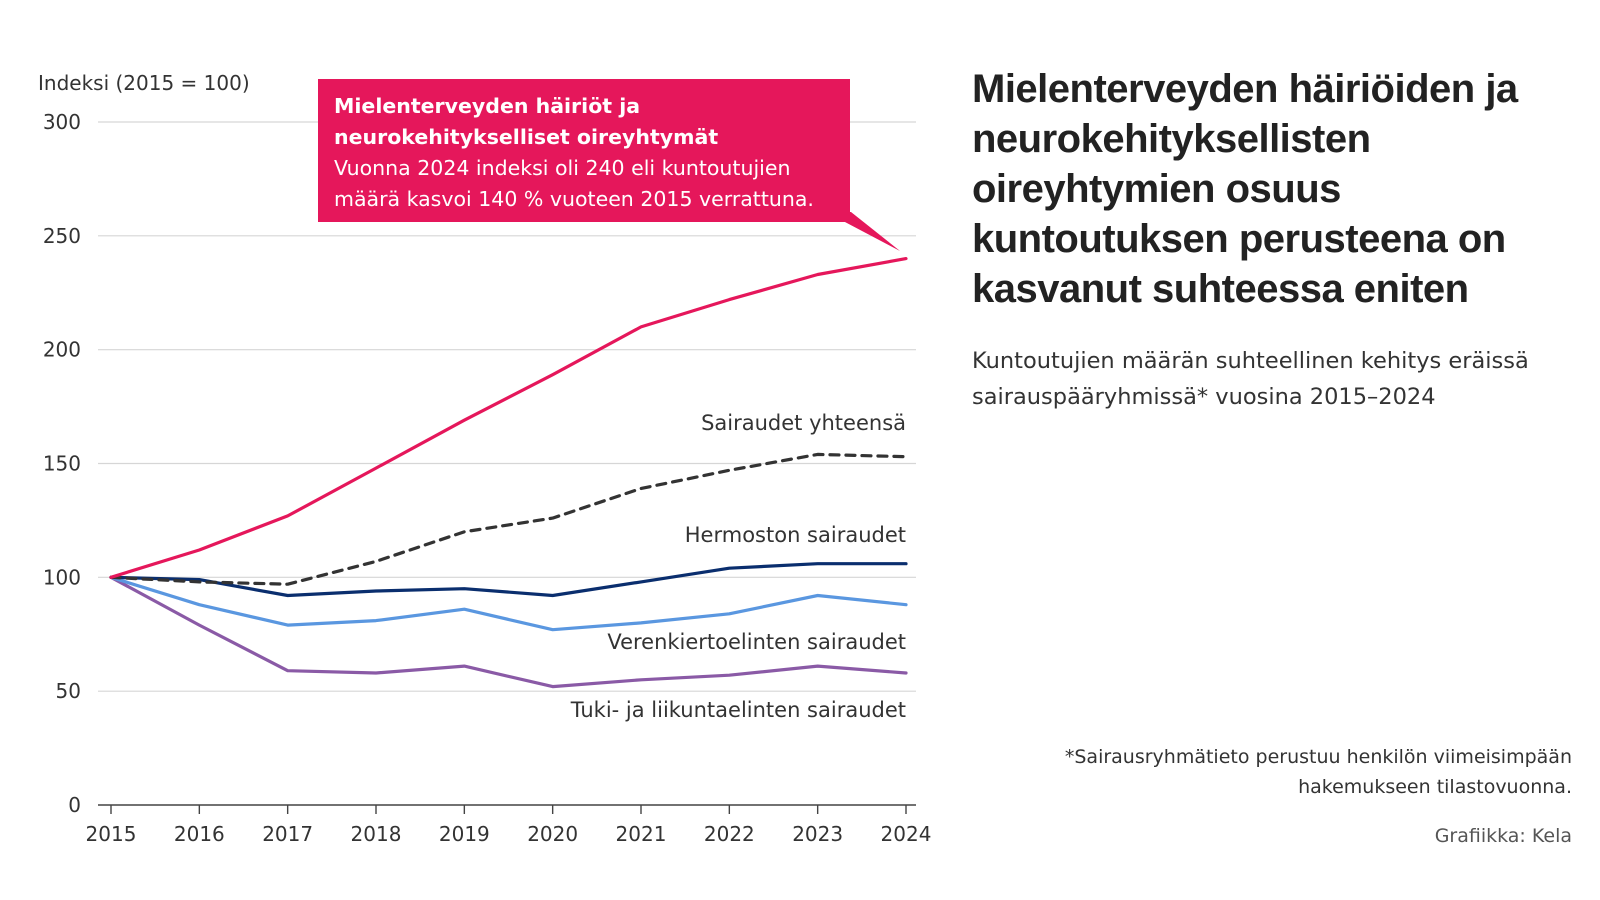  Describe the element at coordinates (111, 834) in the screenshot. I see `x-tick-label: 2015` at that location.